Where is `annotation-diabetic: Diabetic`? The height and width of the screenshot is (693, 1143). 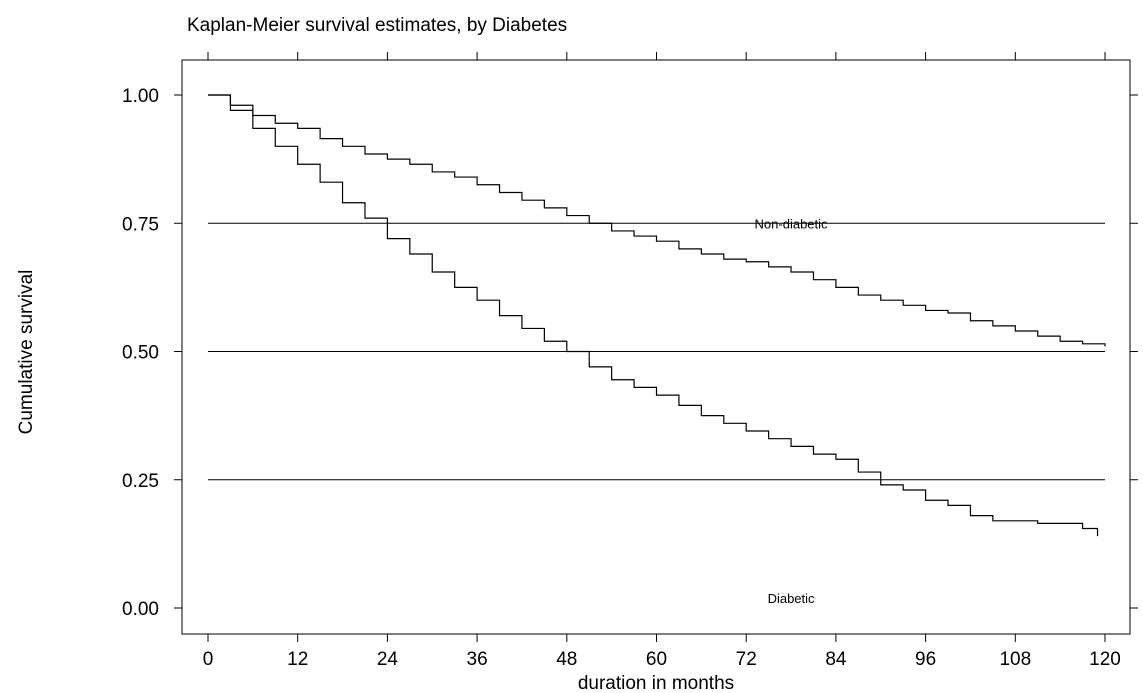 annotation-diabetic: Diabetic is located at coordinates (791, 598).